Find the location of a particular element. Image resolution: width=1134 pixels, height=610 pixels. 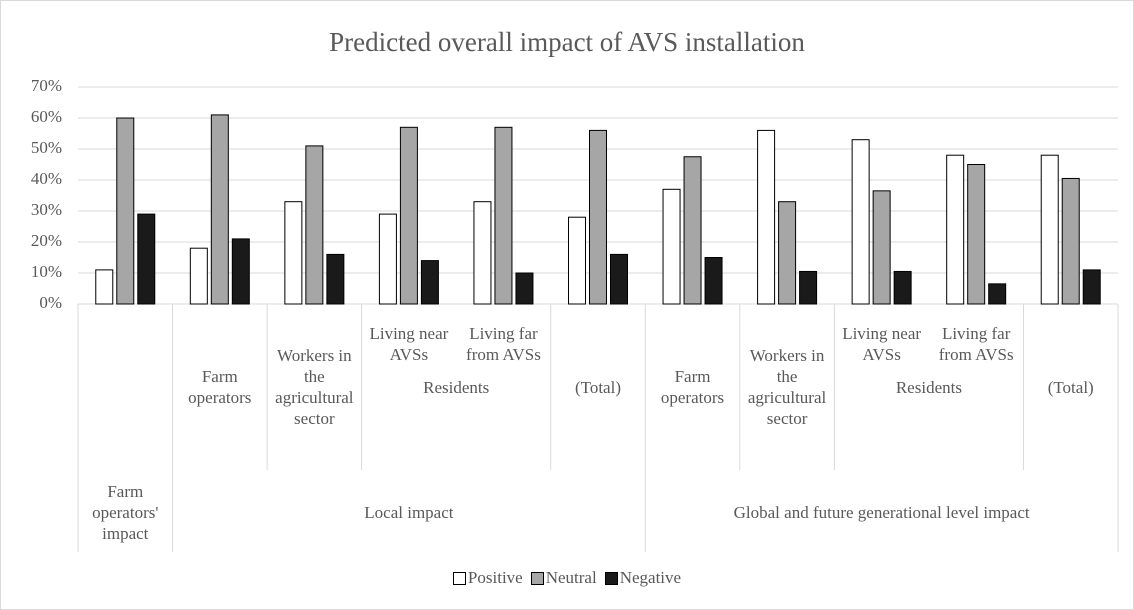

legend-item: Positive is located at coordinates (487, 578).